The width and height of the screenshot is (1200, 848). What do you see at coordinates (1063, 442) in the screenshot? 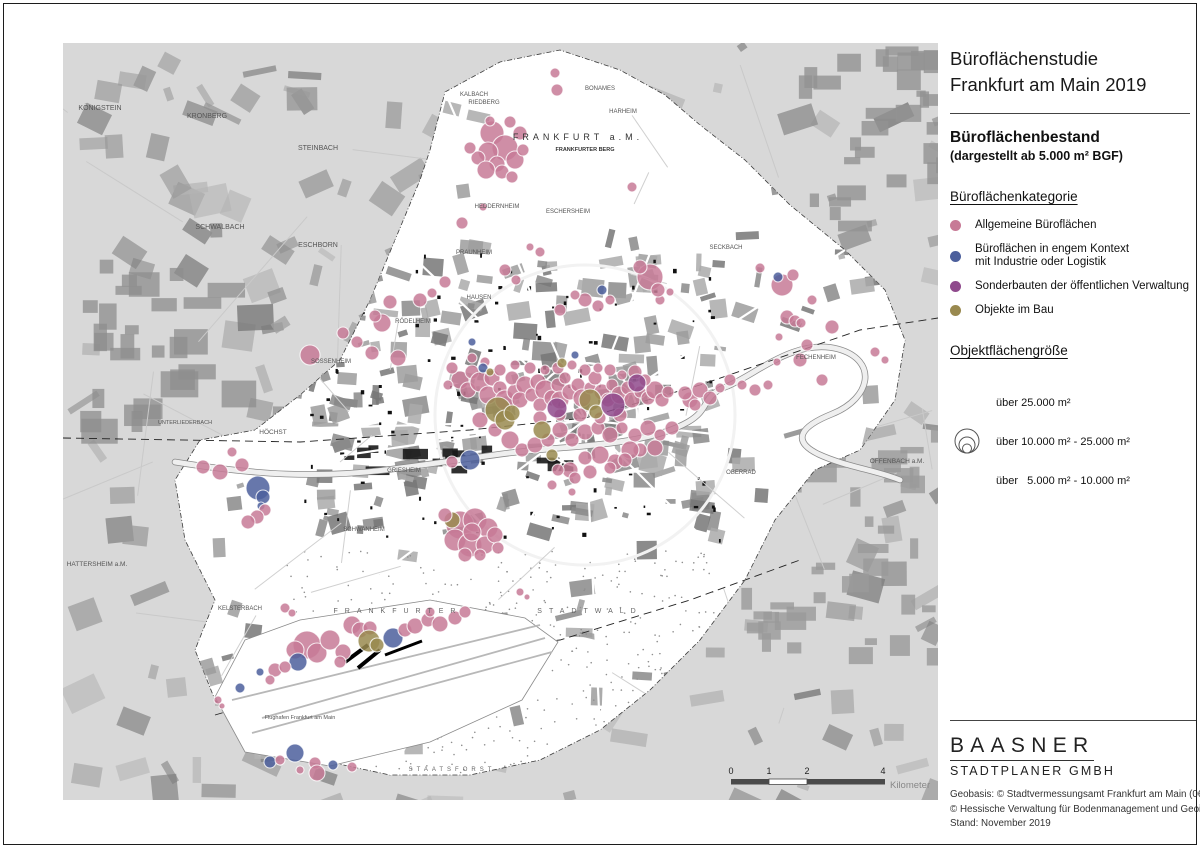
I see `size-label-medium: über 10.000 m² - 25.000 m²` at bounding box center [1063, 442].